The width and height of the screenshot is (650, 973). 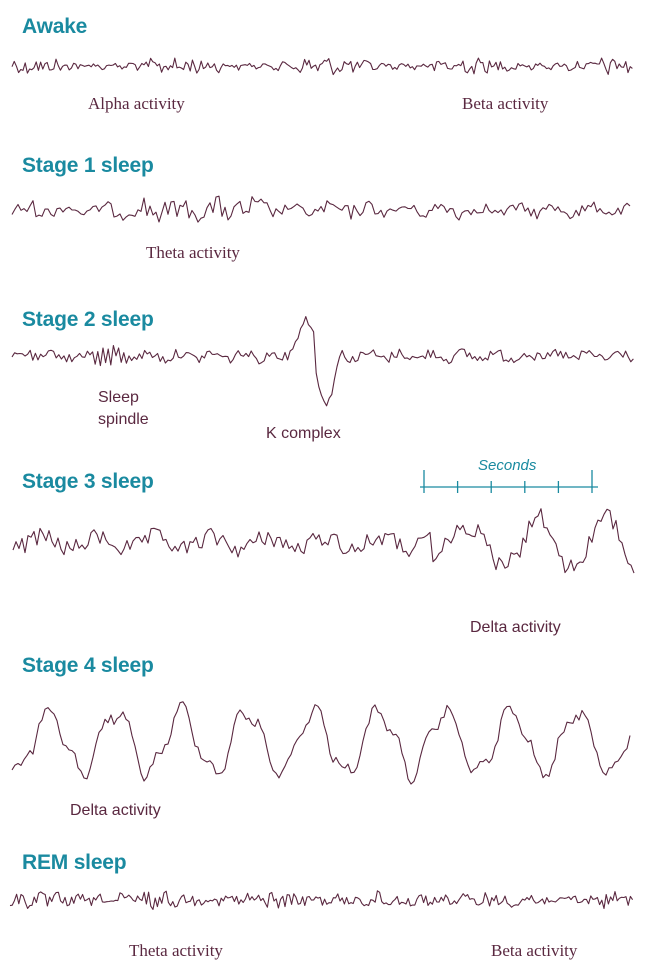 What do you see at coordinates (321, 900) in the screenshot?
I see `trace-rem` at bounding box center [321, 900].